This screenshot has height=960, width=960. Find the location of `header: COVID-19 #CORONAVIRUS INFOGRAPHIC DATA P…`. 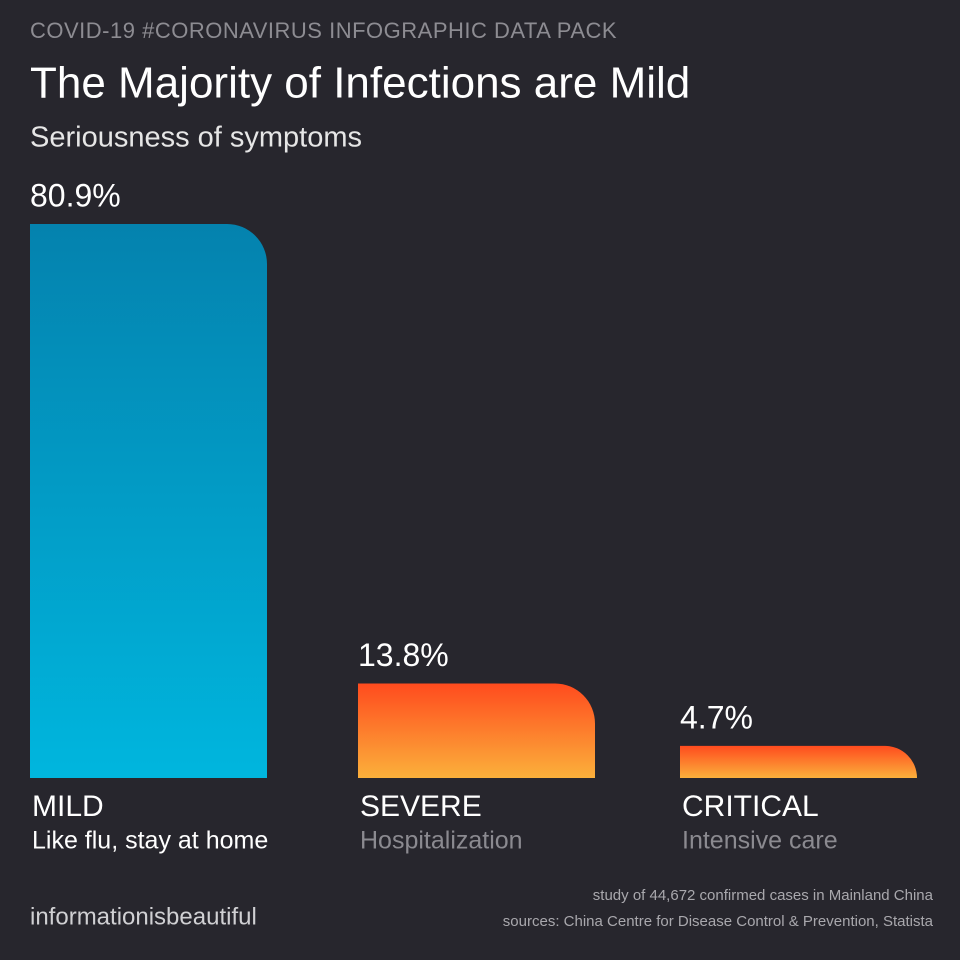

header: COVID-19 #CORONAVIRUS INFOGRAPHIC DATA P… is located at coordinates (323, 30).